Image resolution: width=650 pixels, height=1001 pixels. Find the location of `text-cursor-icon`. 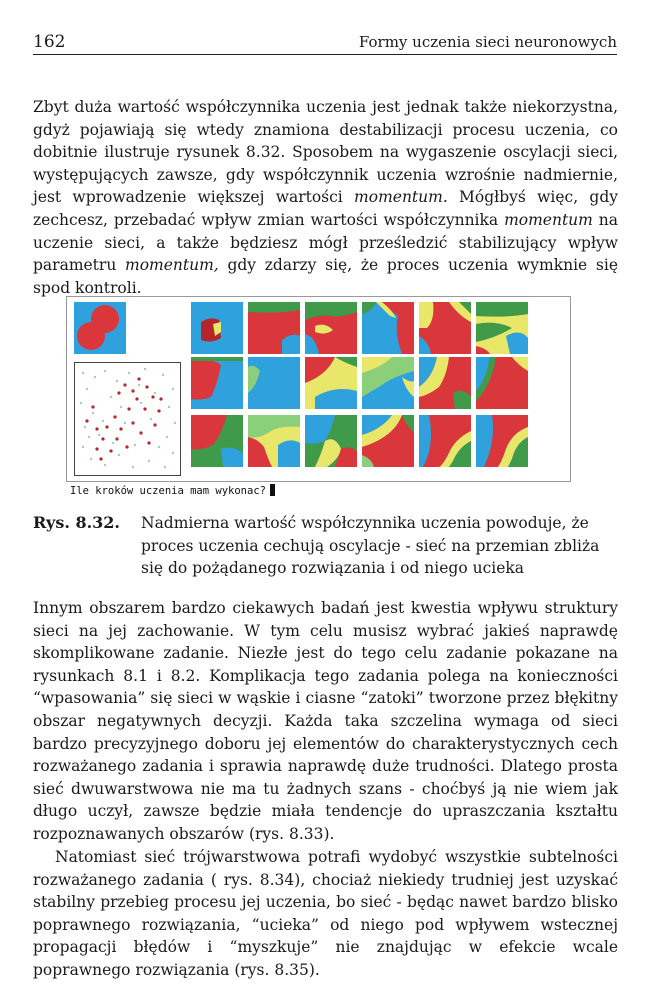

text-cursor-icon is located at coordinates (272, 490).